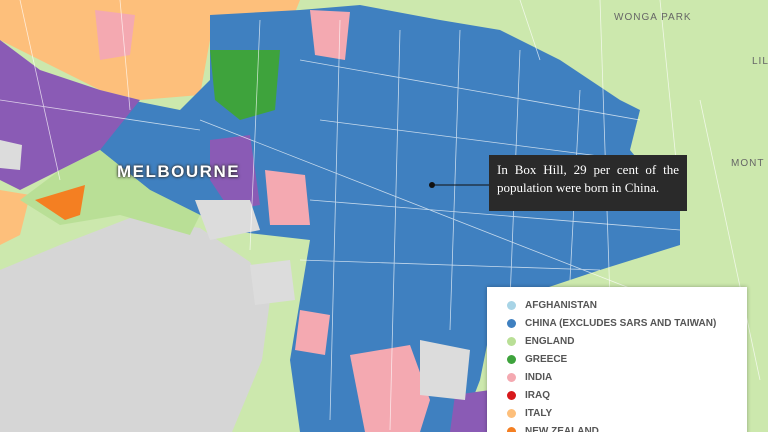 The height and width of the screenshot is (432, 768). Describe the element at coordinates (550, 341) in the screenshot. I see `legend-label: ENGLAND` at that location.